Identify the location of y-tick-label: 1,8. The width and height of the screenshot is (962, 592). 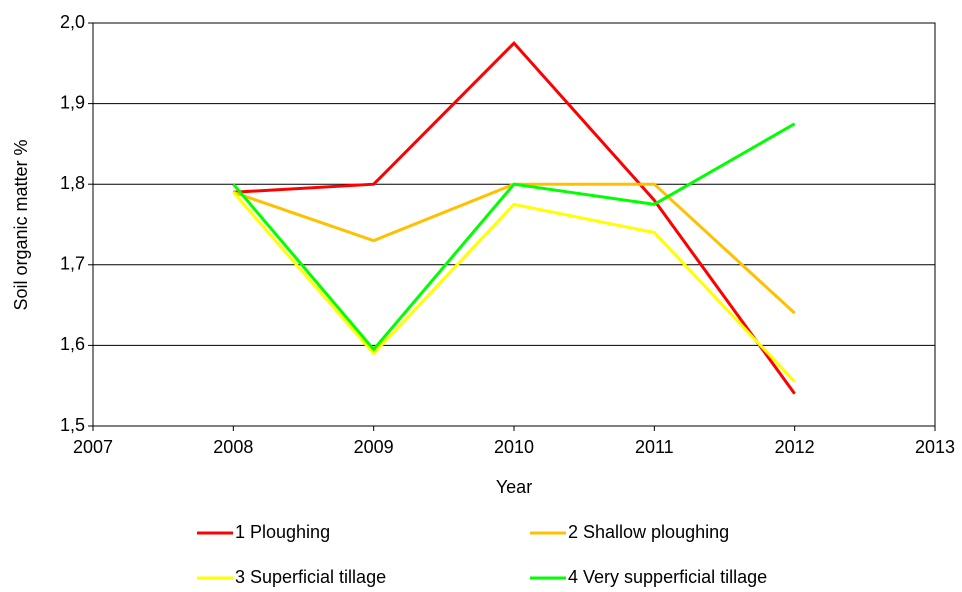
(72, 183).